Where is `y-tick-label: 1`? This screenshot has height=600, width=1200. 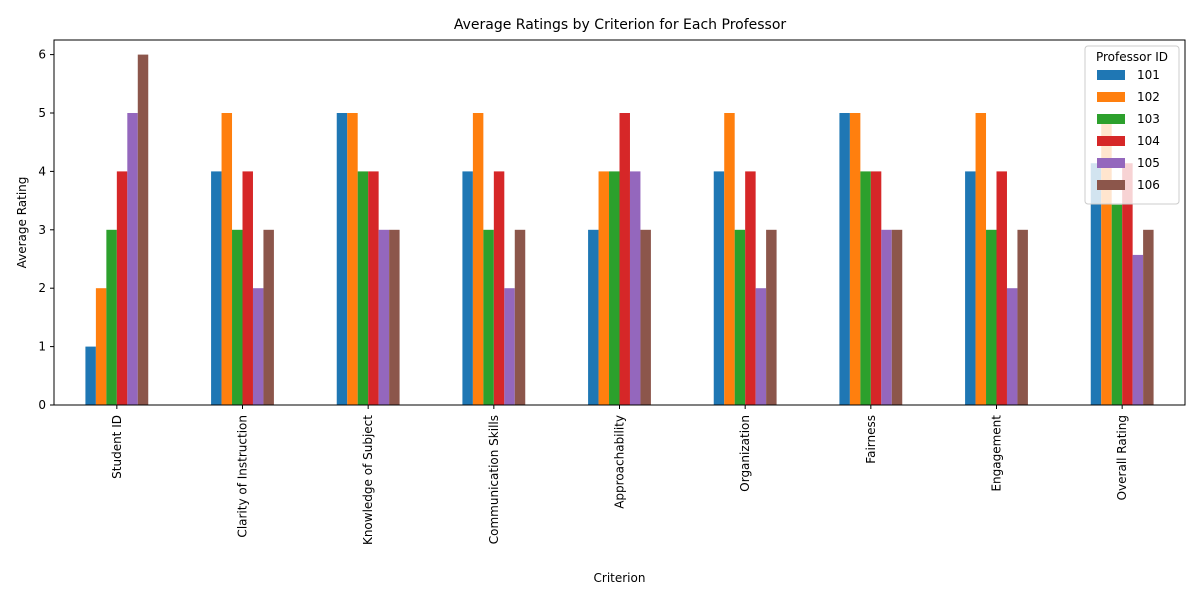 y-tick-label: 1 is located at coordinates (42, 347).